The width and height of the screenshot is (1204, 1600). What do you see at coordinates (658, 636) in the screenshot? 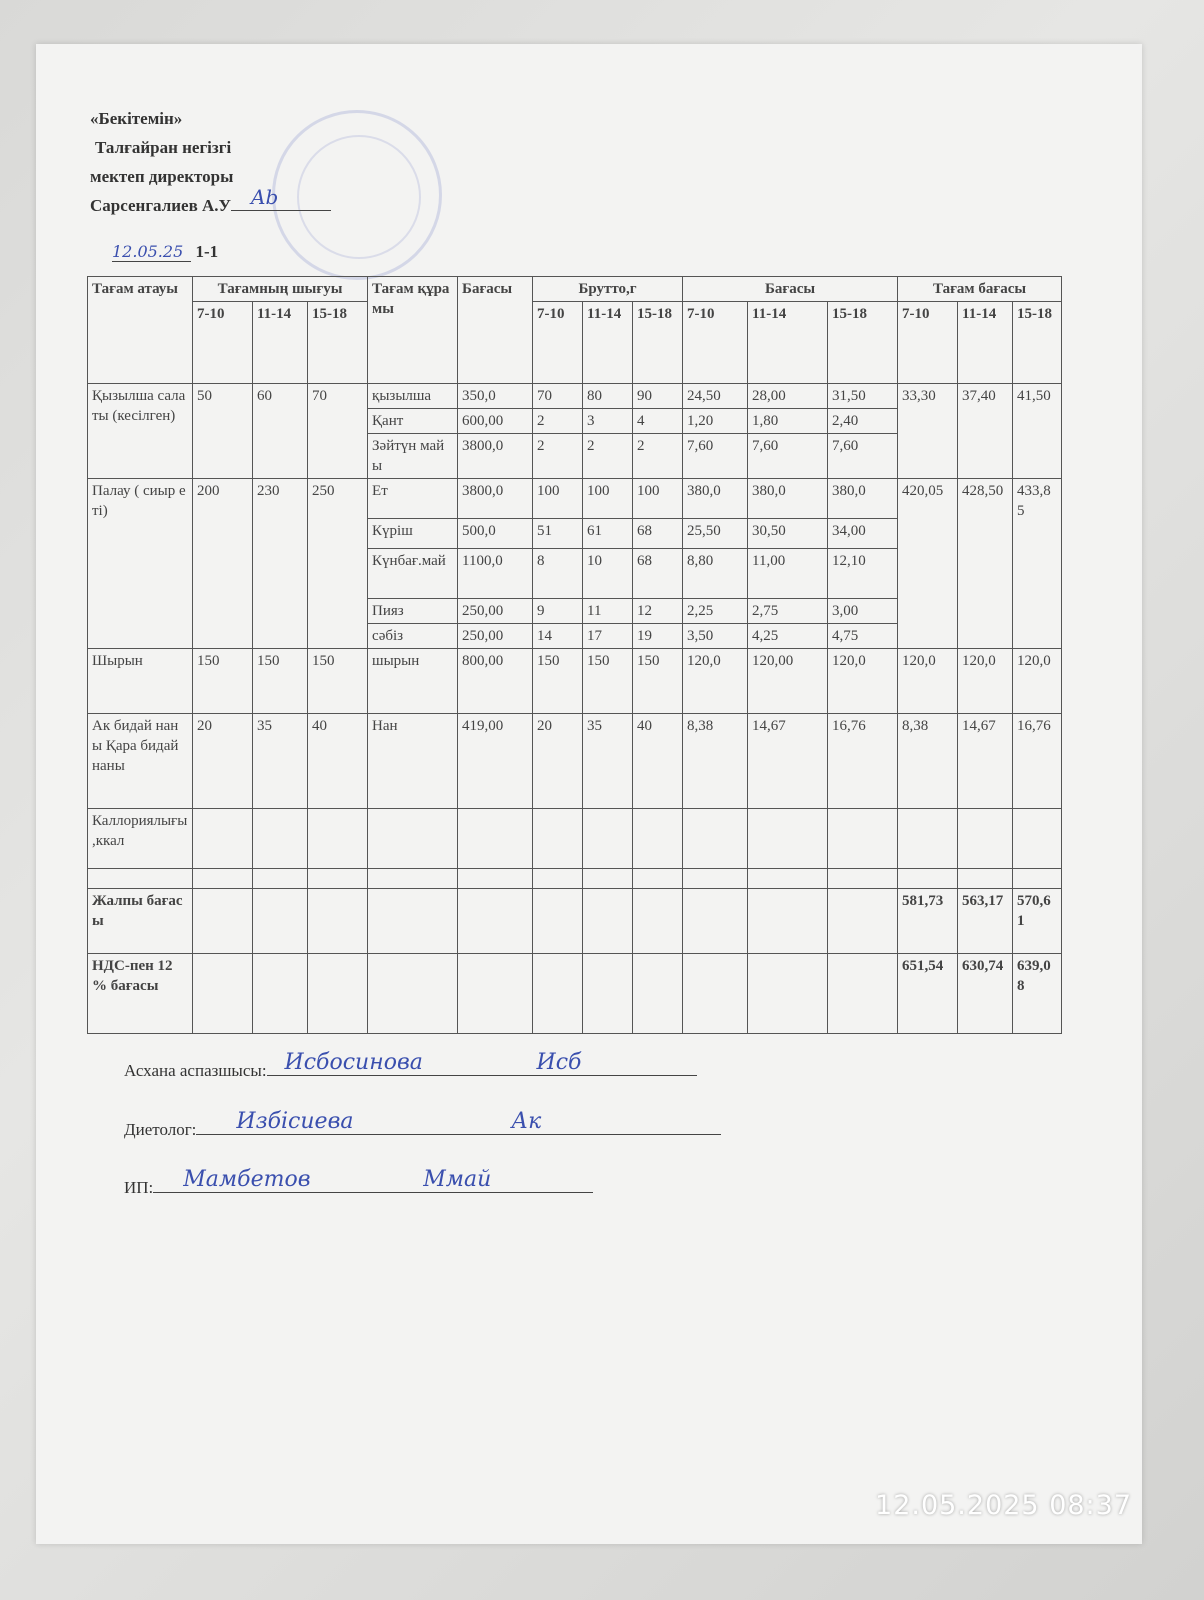
I see `ingredient-brutto: 19` at bounding box center [658, 636].